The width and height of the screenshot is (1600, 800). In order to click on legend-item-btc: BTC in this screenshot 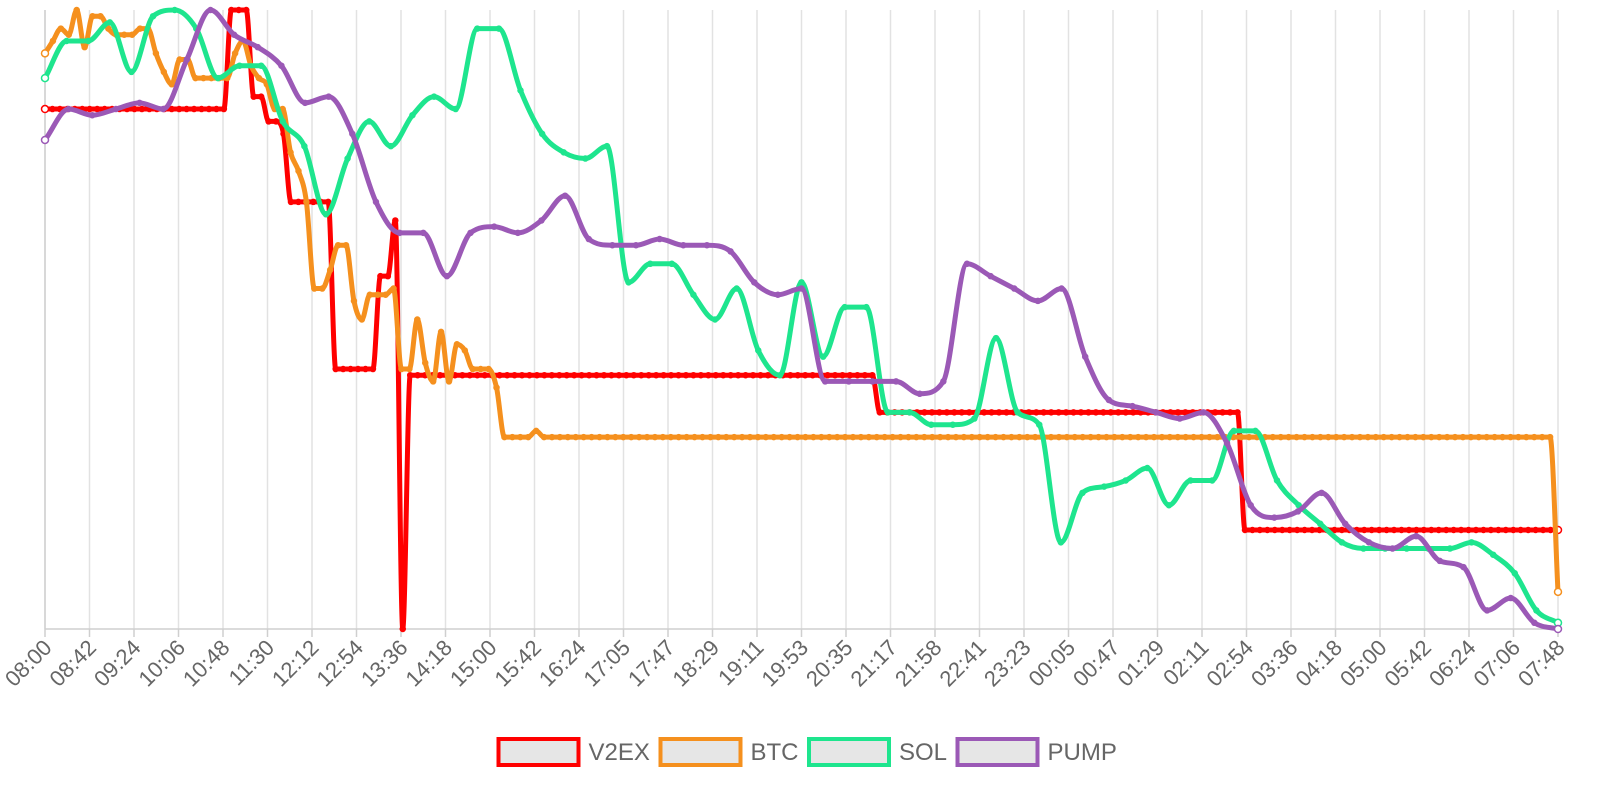, I will do `click(728, 752)`.